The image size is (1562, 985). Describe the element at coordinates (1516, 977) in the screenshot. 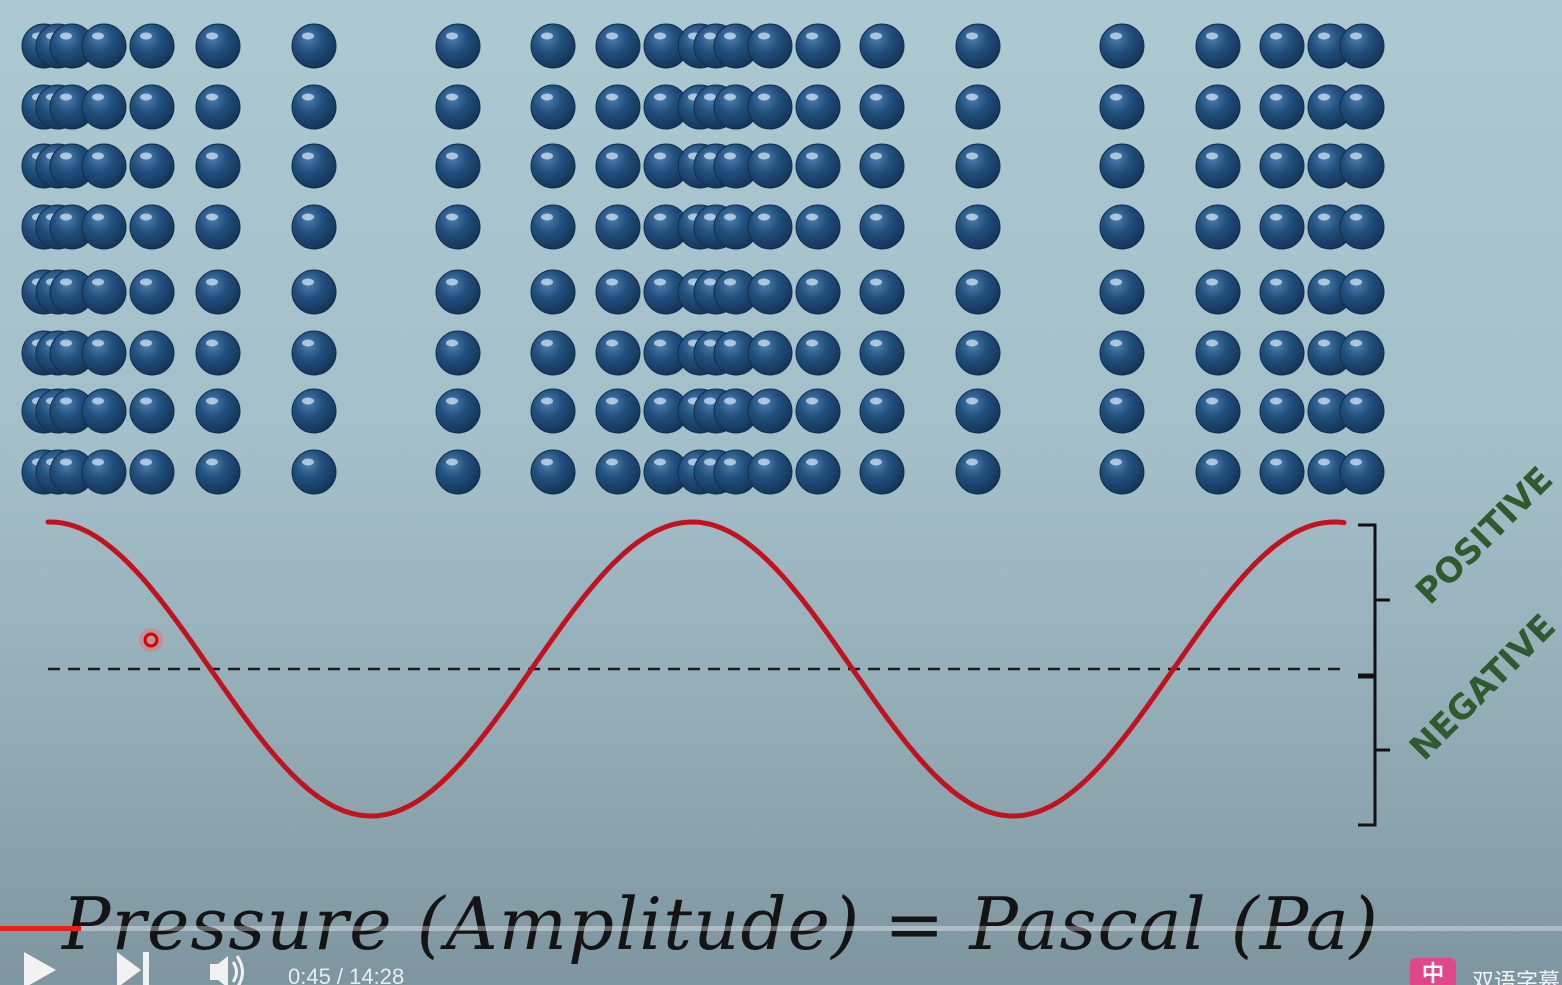

I see `subtitle-extension-label: 双语字幕` at that location.